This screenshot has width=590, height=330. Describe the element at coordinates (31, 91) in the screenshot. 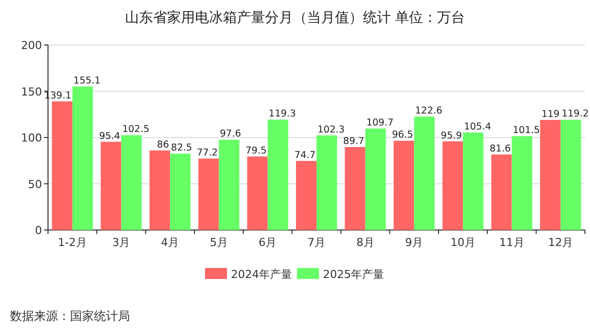

I see `y-tick-label: 150` at that location.